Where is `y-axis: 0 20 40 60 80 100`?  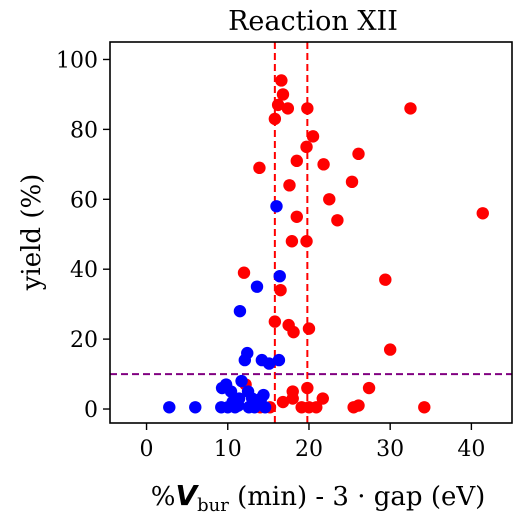
y-axis: 0 20 40 60 80 100 is located at coordinates (83, 235).